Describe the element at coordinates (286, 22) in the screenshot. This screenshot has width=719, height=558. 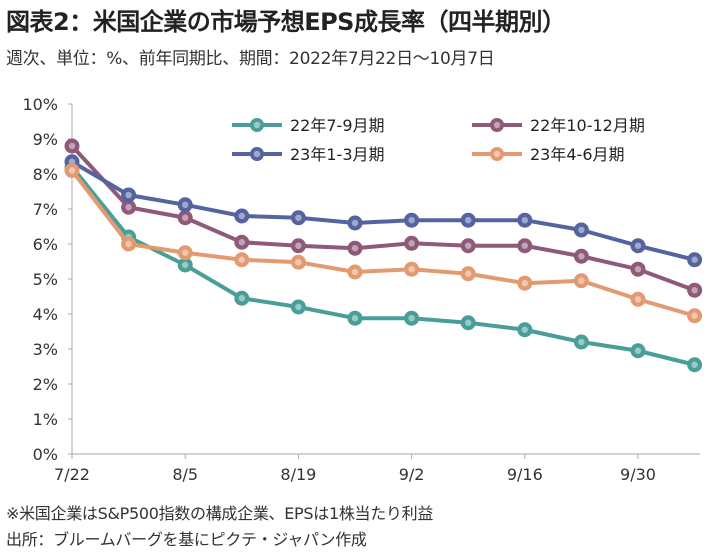
I see `chart-title: 図表2：米国企業の市場予想EPS成長率（四半期別）` at that location.